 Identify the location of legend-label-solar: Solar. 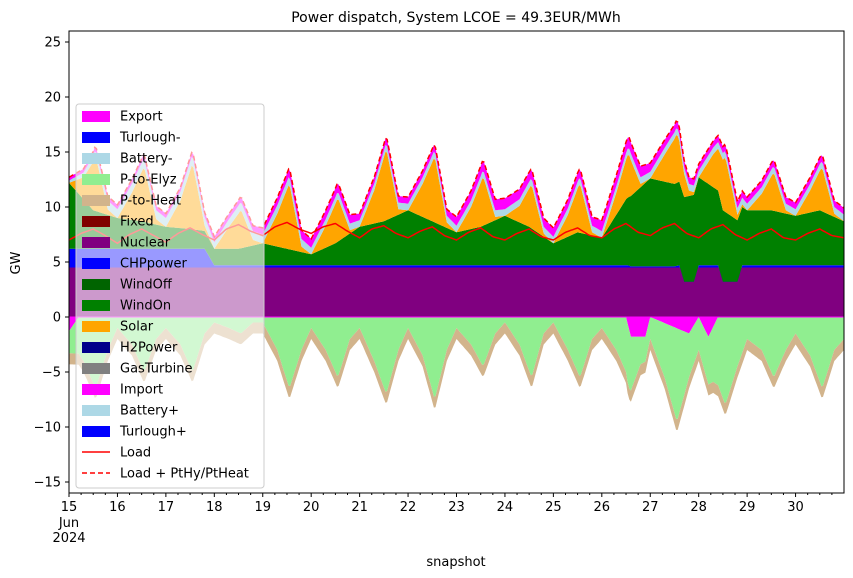
(137, 327).